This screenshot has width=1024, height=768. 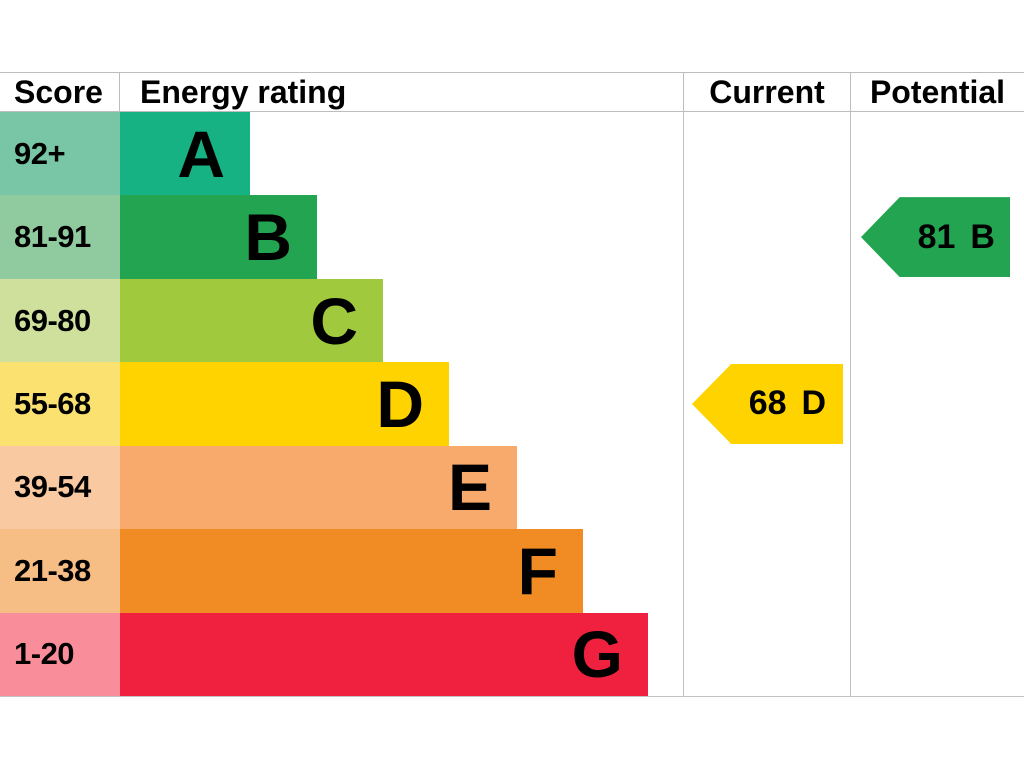 I want to click on rating-bar-d: D, so click(x=284, y=404).